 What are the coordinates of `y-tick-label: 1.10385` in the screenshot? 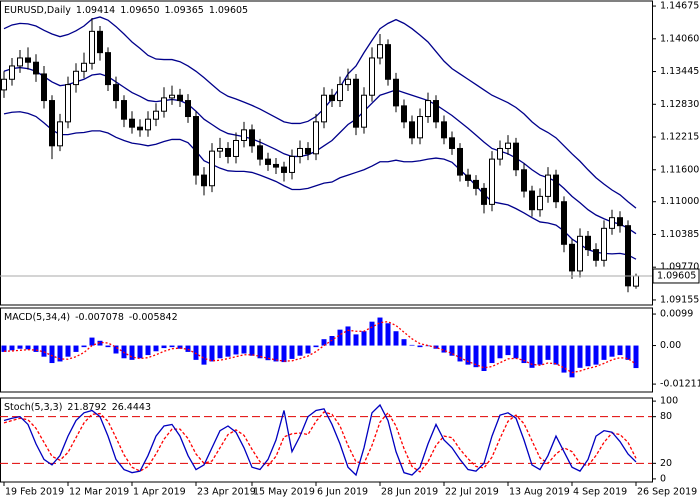 It's located at (679, 234).